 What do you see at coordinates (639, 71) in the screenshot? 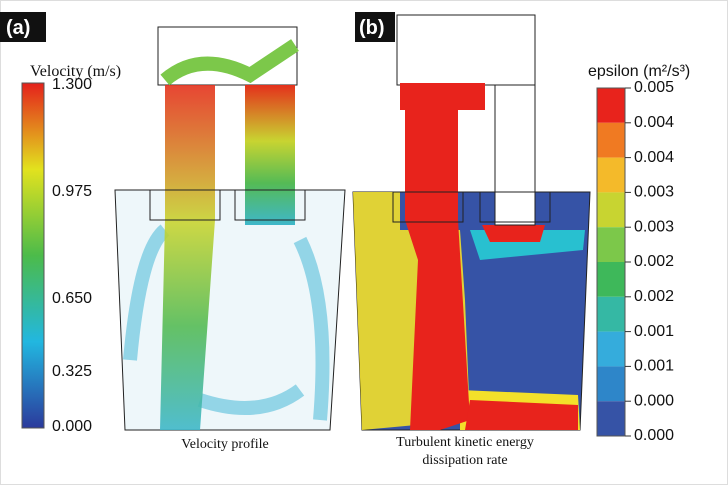
I see `colorbar-title: epsilon (m²/s³)` at bounding box center [639, 71].